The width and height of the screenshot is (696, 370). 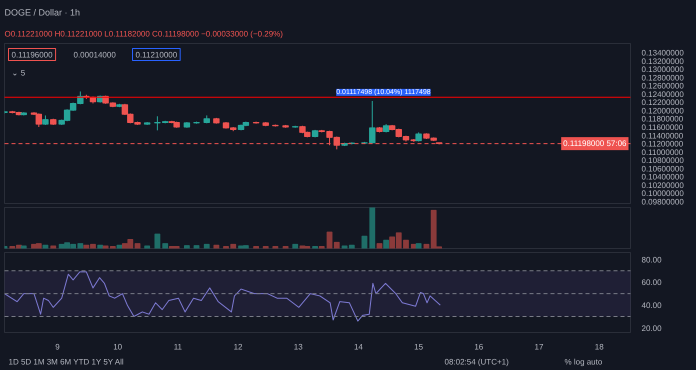 I want to click on chart-title: DOGE / Dollar · 1h, so click(x=42, y=13).